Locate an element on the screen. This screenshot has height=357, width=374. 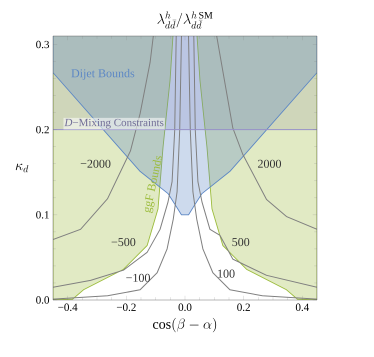
annotation: 2000 is located at coordinates (270, 164).